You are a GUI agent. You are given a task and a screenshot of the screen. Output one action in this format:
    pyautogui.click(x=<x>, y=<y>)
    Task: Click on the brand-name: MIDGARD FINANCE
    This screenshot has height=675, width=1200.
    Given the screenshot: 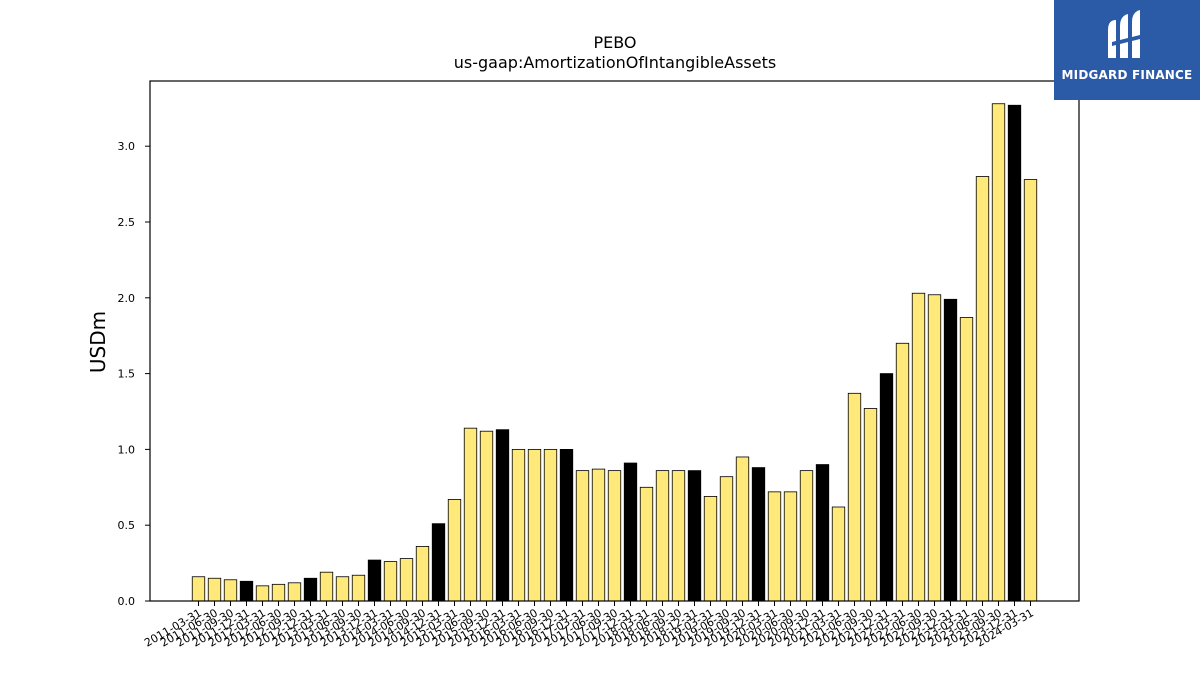 What is the action you would take?
    pyautogui.click(x=1127, y=75)
    